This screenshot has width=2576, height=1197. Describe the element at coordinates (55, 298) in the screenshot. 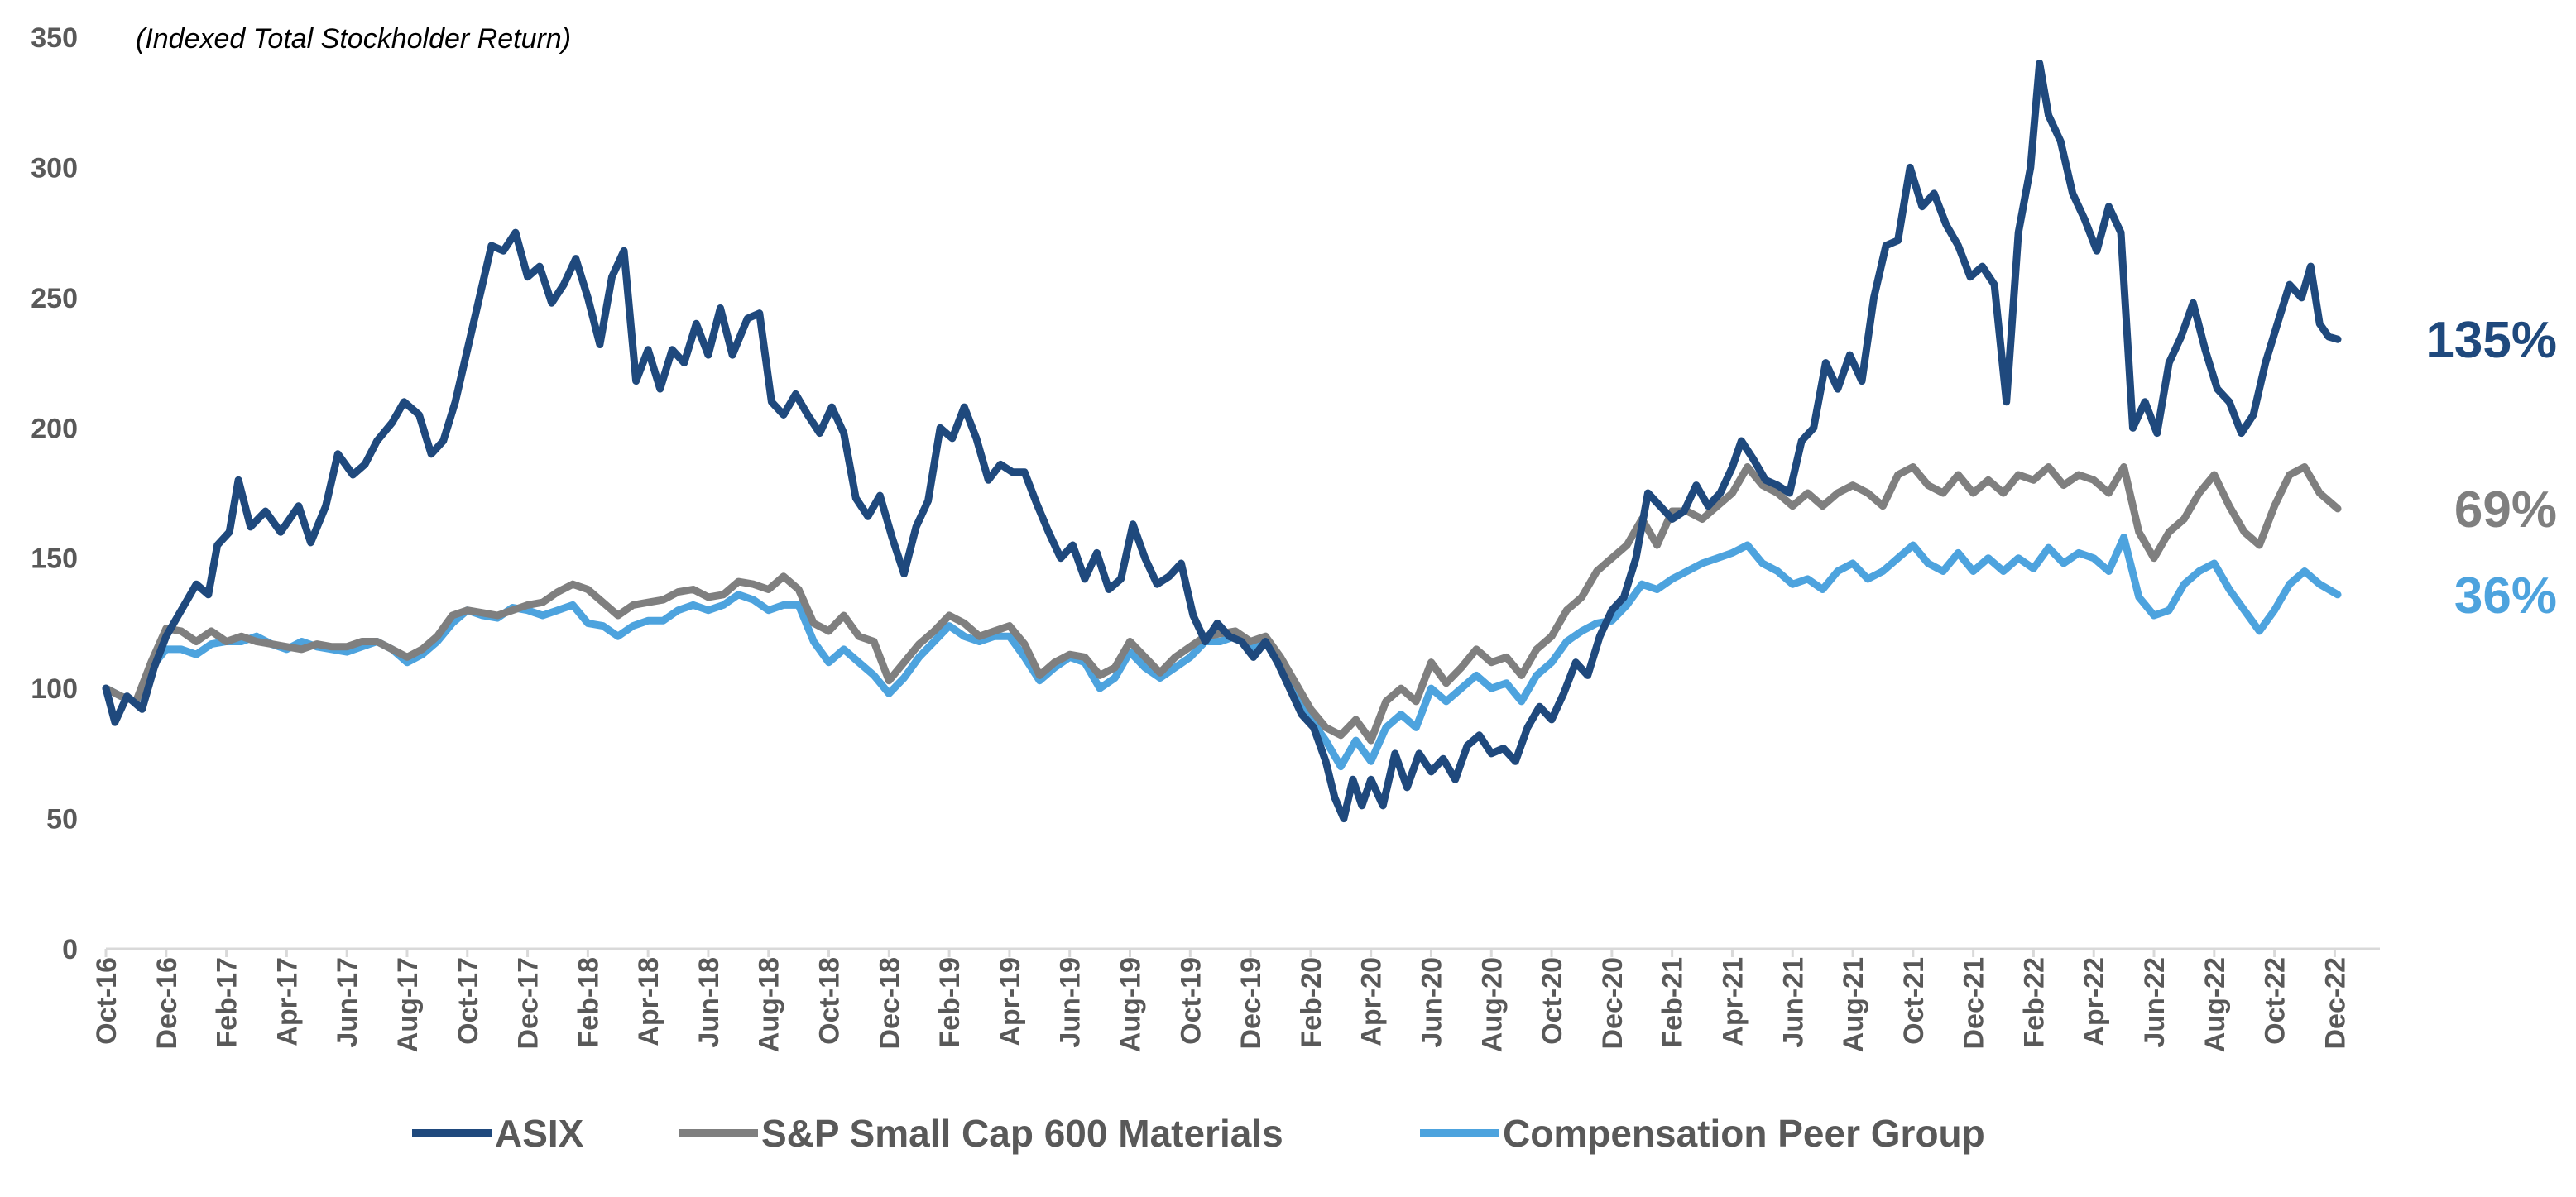

I see `y-tick-label: 250` at that location.